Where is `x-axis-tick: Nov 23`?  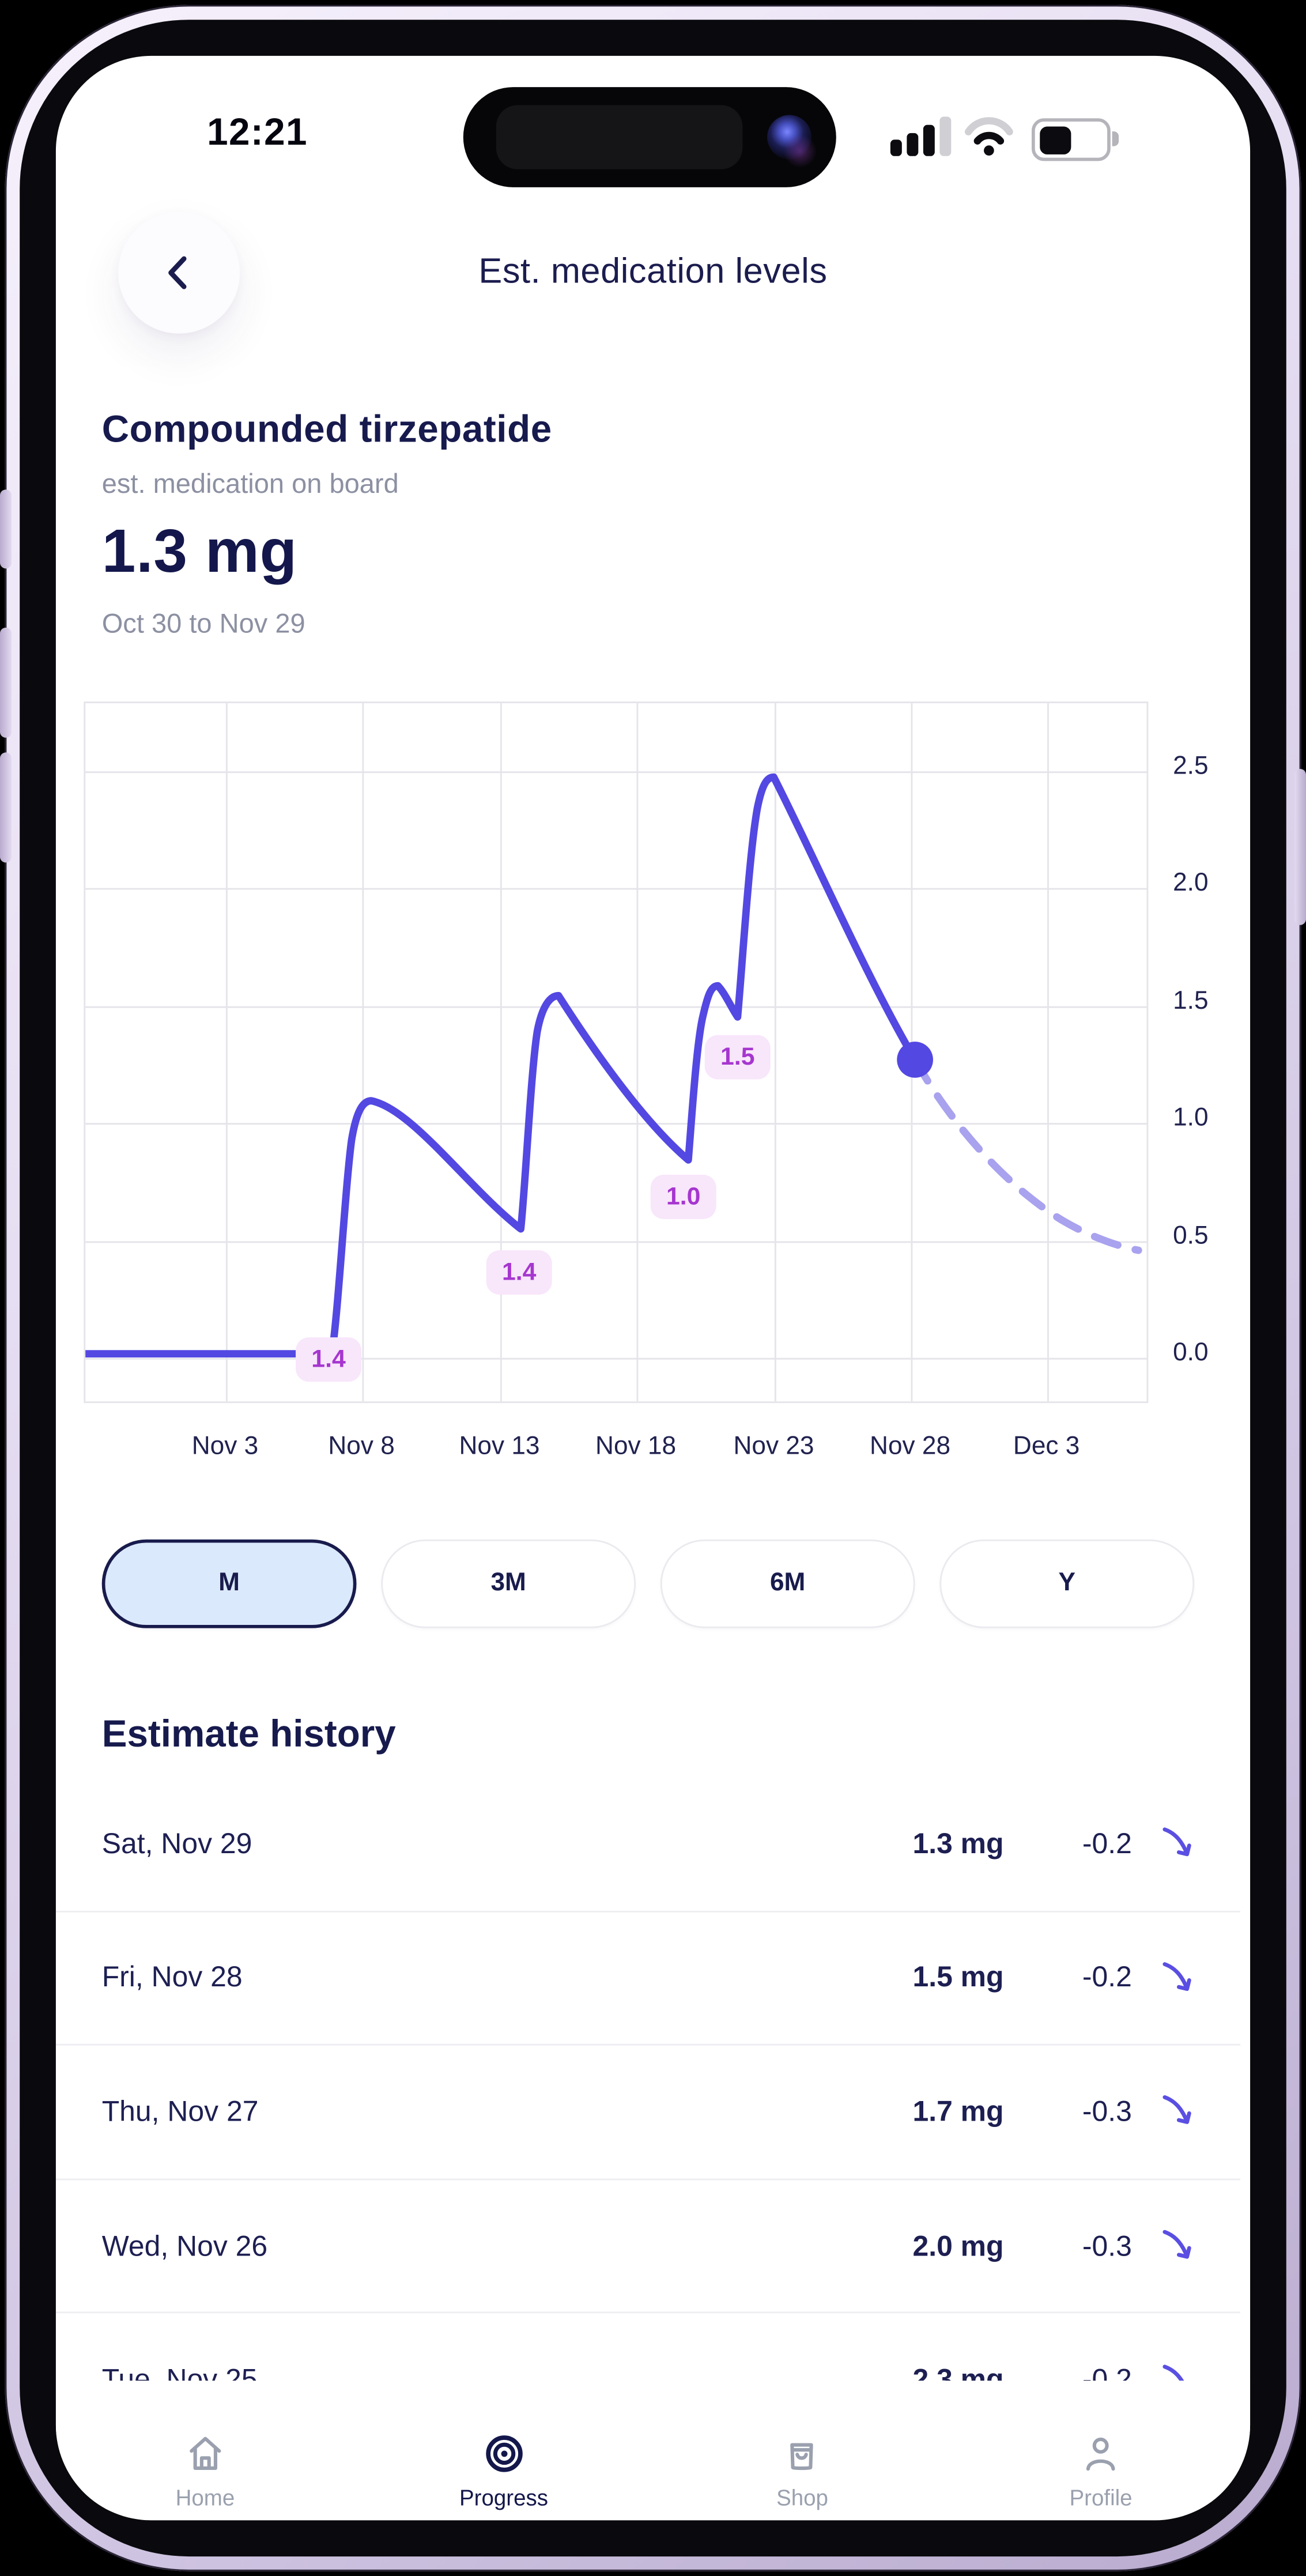 x-axis-tick: Nov 23 is located at coordinates (773, 1446).